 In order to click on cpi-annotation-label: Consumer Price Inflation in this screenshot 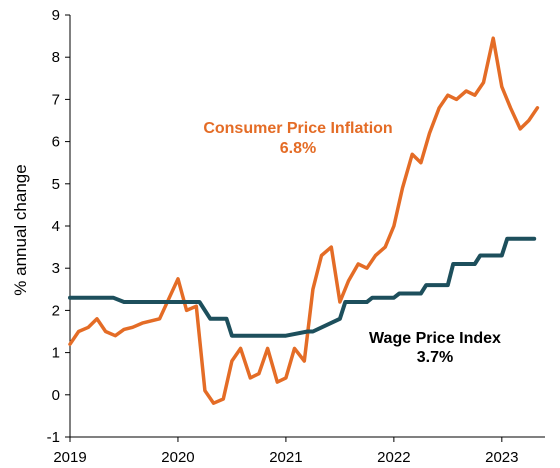, I will do `click(297, 128)`.